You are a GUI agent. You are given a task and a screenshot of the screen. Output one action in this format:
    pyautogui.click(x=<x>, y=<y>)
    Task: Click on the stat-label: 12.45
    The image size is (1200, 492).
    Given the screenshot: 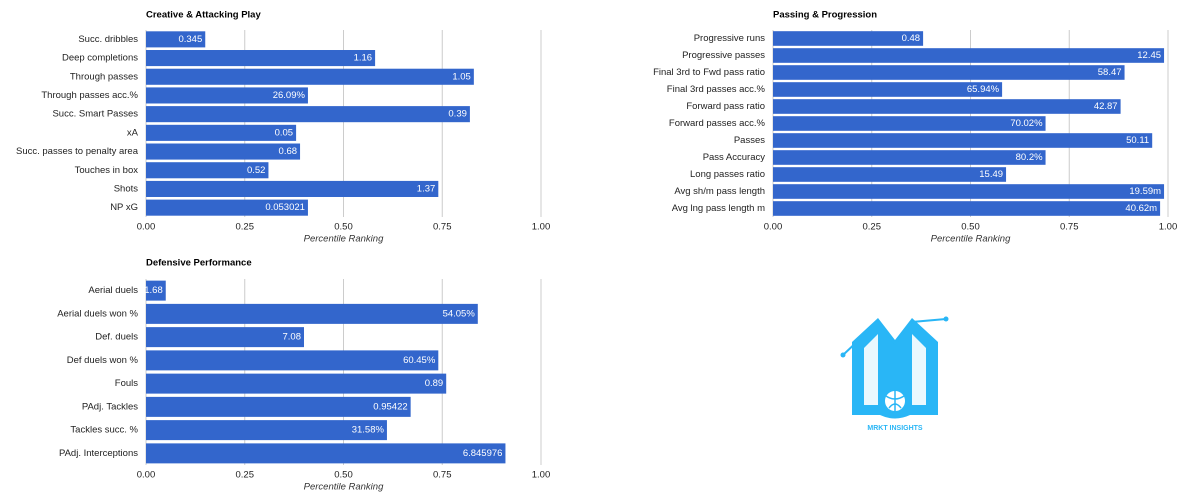 What is the action you would take?
    pyautogui.click(x=1149, y=55)
    